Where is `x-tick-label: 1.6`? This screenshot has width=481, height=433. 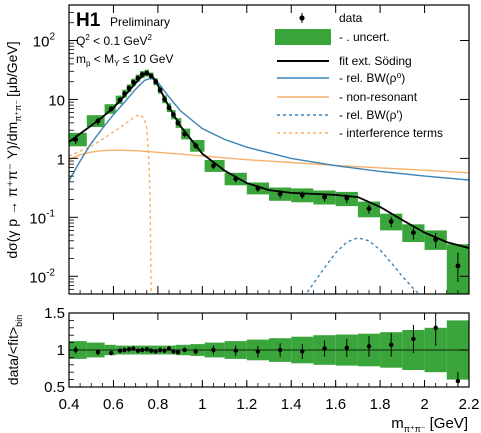 x-tick-label: 1.6 is located at coordinates (335, 404).